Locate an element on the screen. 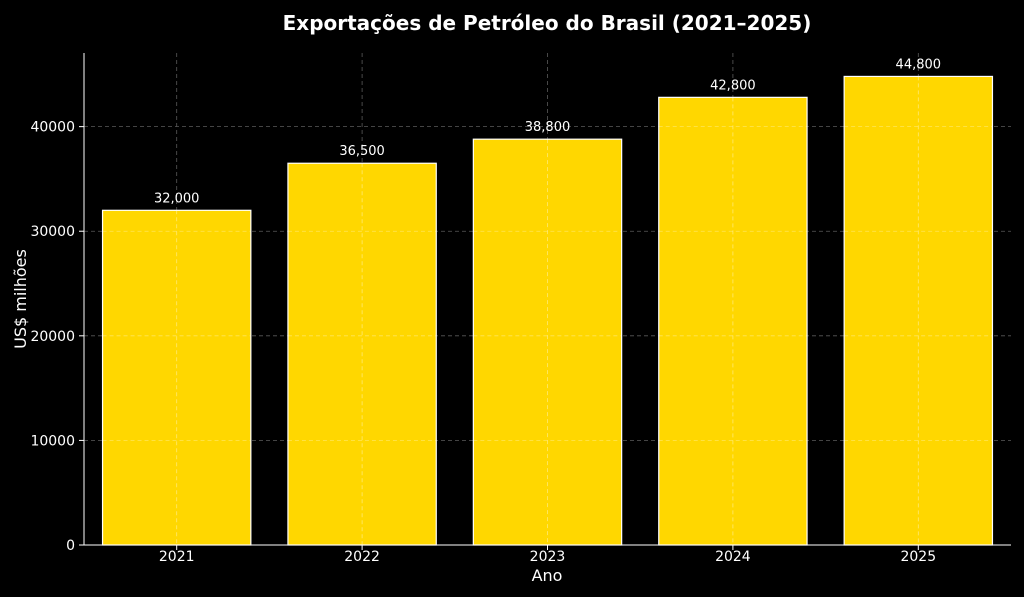 This screenshot has width=1024, height=597. x-tick-label: 2022 is located at coordinates (362, 557).